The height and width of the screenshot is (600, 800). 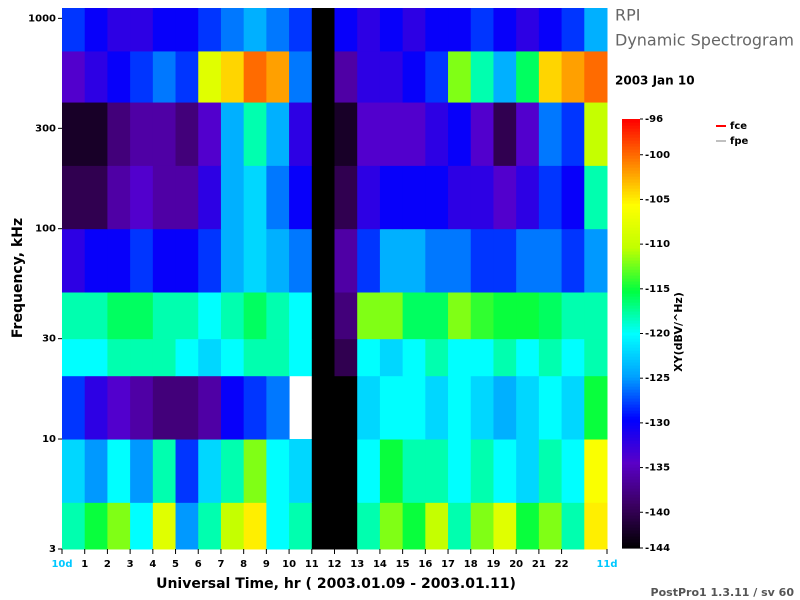 I want to click on colorbar-tick-label: -135, so click(x=657, y=468).